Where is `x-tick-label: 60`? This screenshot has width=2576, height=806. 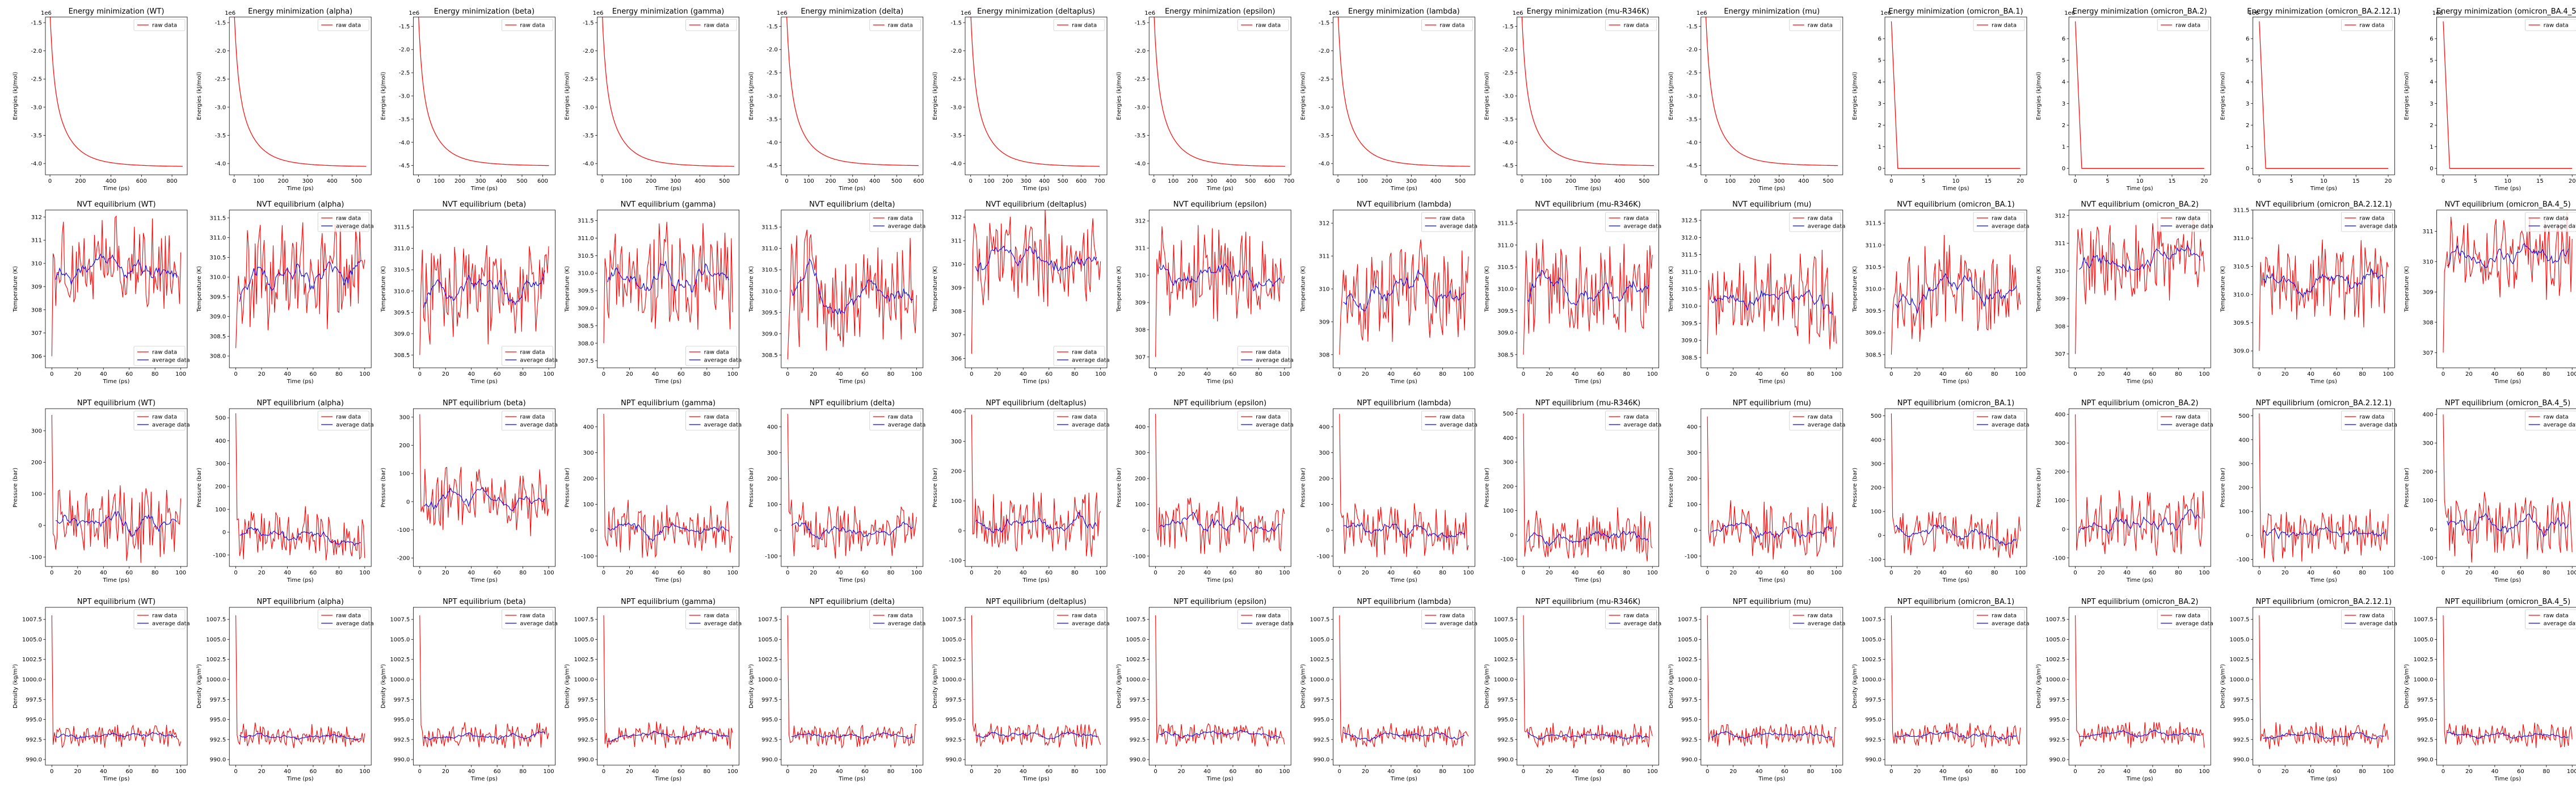
x-tick-label: 60 is located at coordinates (129, 573).